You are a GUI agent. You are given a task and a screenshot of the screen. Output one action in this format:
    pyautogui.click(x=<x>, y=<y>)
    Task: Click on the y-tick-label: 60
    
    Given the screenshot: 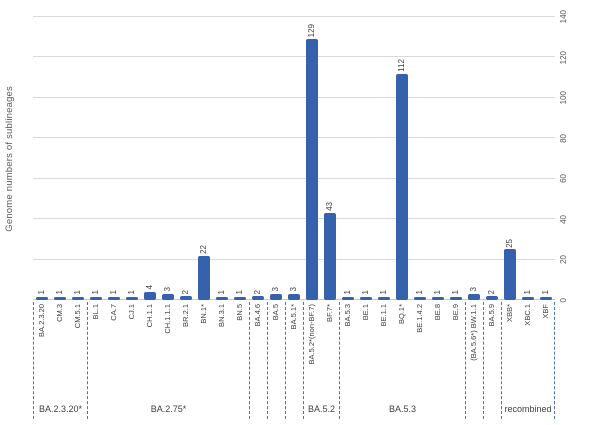 What is the action you would take?
    pyautogui.click(x=563, y=179)
    